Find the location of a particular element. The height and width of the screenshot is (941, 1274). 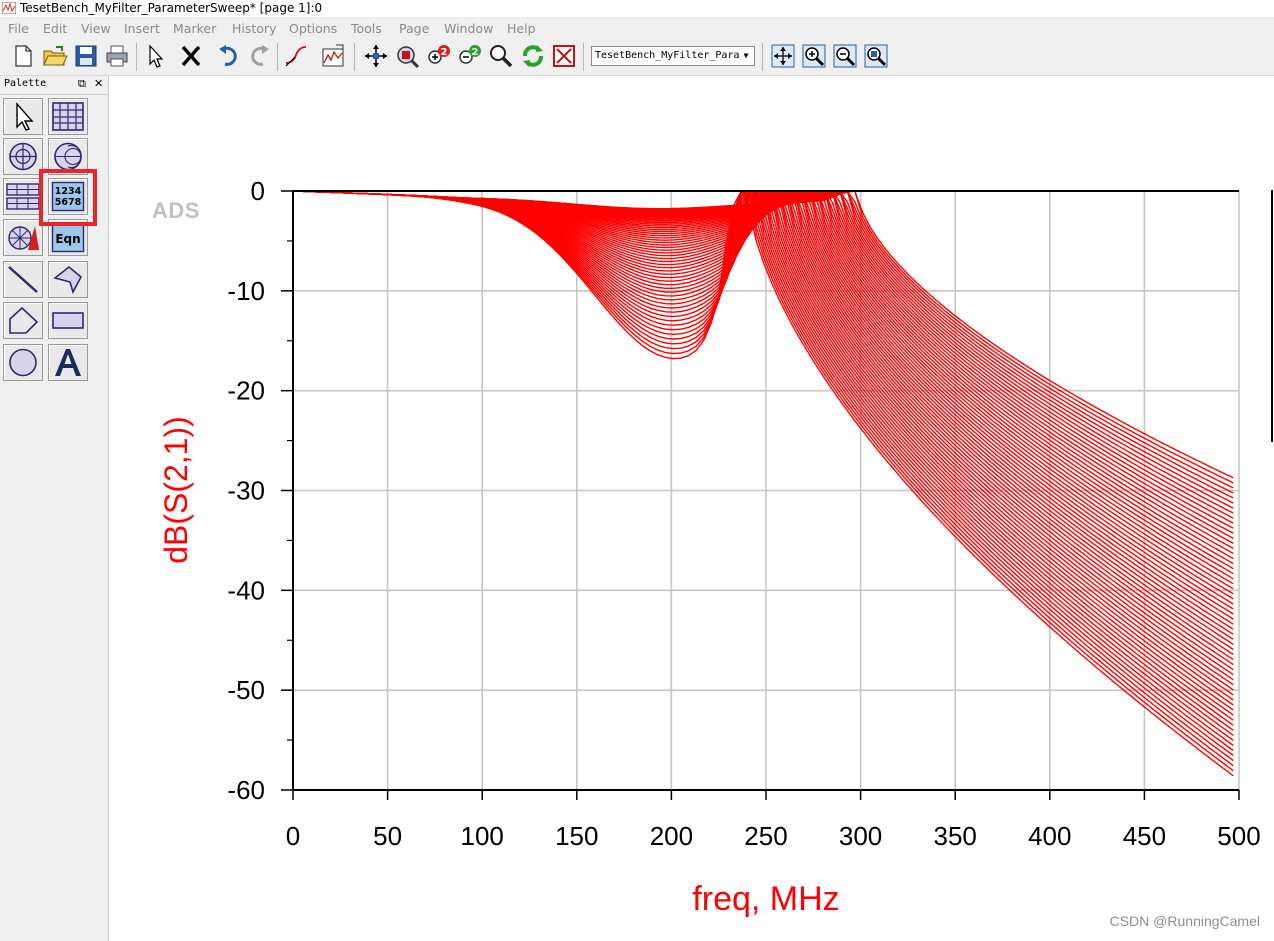

plot-options-icon is located at coordinates (333, 56).